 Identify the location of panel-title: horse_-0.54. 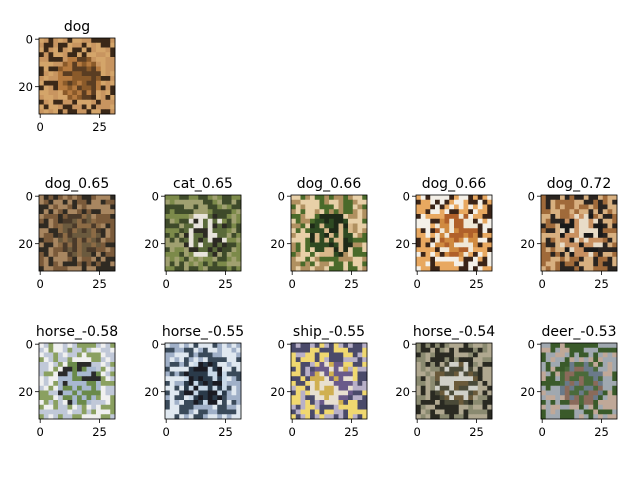
(454, 332).